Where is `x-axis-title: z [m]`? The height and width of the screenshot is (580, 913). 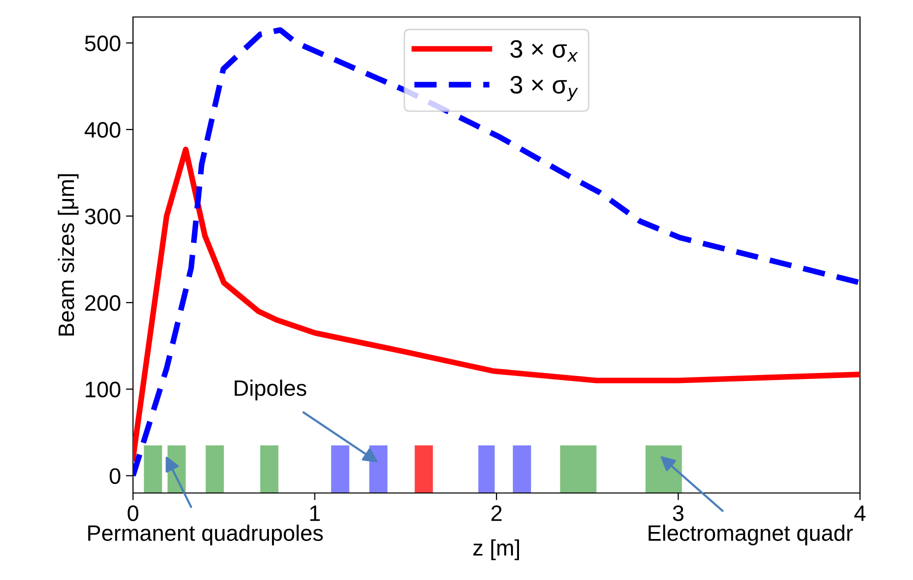
x-axis-title: z [m] is located at coordinates (496, 549).